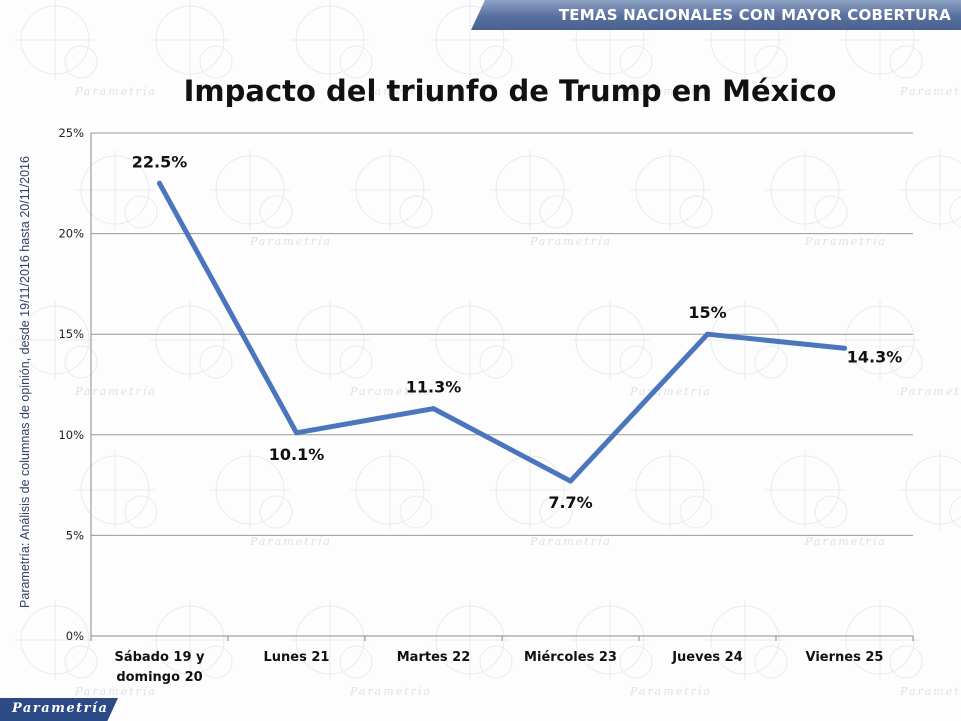 Image resolution: width=961 pixels, height=721 pixels. I want to click on y-tick-label: 10%, so click(71, 435).